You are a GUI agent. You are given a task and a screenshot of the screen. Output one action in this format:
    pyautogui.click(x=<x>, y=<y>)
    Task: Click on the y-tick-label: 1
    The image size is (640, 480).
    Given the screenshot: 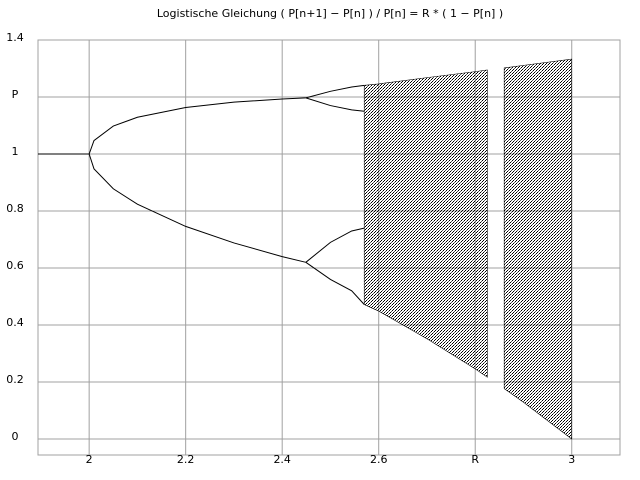 What is the action you would take?
    pyautogui.click(x=15, y=151)
    